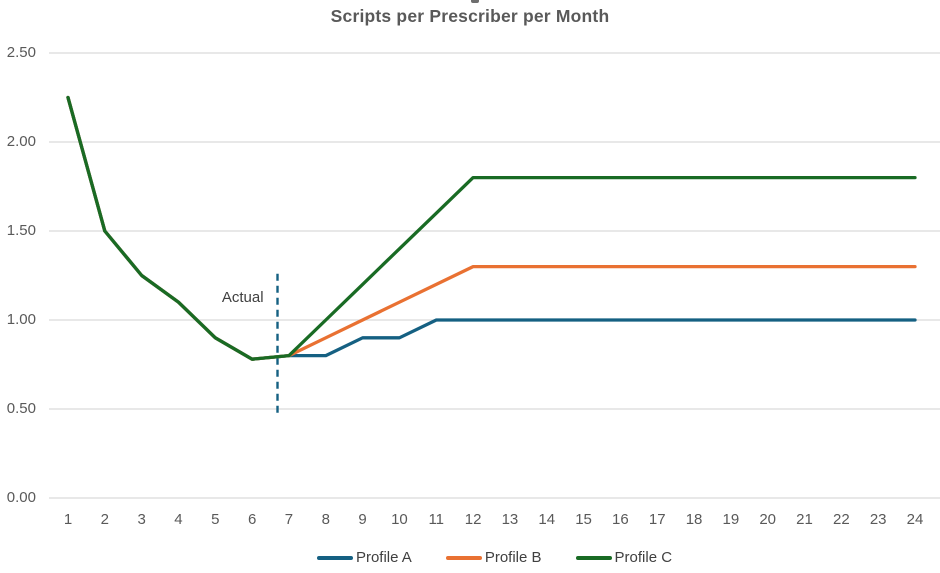  I want to click on legend: Profile A Profile B Profile C, so click(494, 557).